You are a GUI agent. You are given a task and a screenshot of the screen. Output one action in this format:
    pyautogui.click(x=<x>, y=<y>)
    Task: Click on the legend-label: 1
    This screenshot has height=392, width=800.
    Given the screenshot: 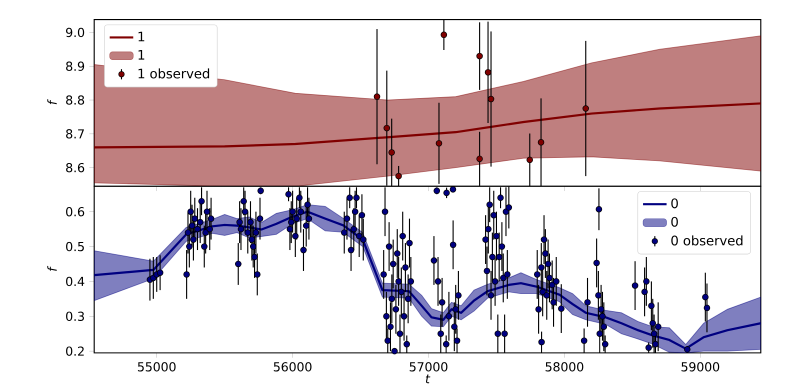 What is the action you would take?
    pyautogui.click(x=141, y=55)
    